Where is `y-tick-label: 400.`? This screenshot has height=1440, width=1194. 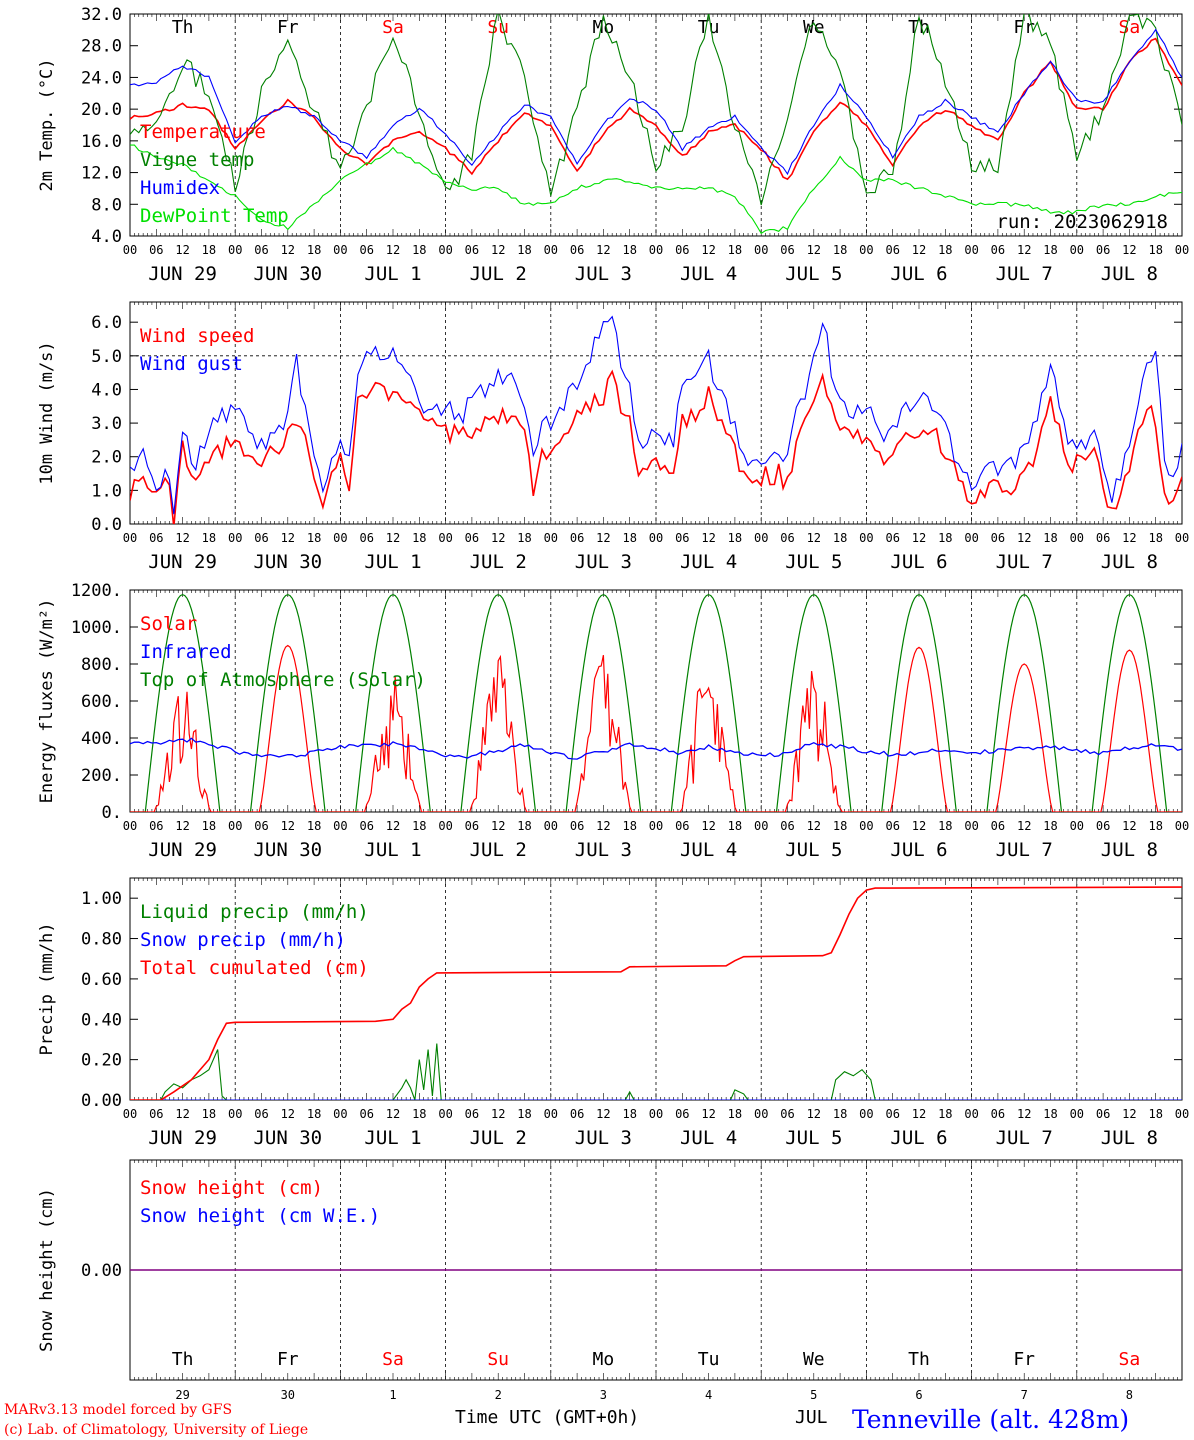
y-tick-label: 400. is located at coordinates (101, 739).